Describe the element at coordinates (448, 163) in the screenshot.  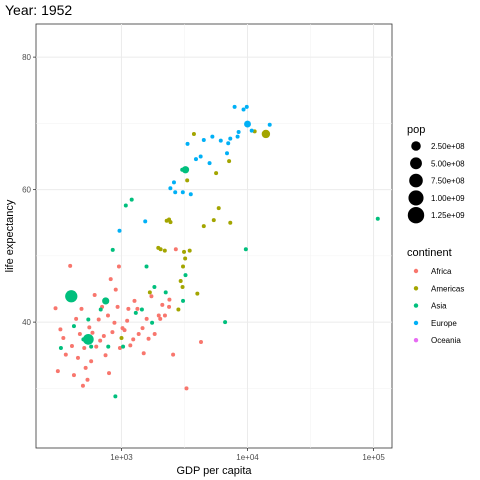
I see `size-legend-label: 5.00e+08` at that location.